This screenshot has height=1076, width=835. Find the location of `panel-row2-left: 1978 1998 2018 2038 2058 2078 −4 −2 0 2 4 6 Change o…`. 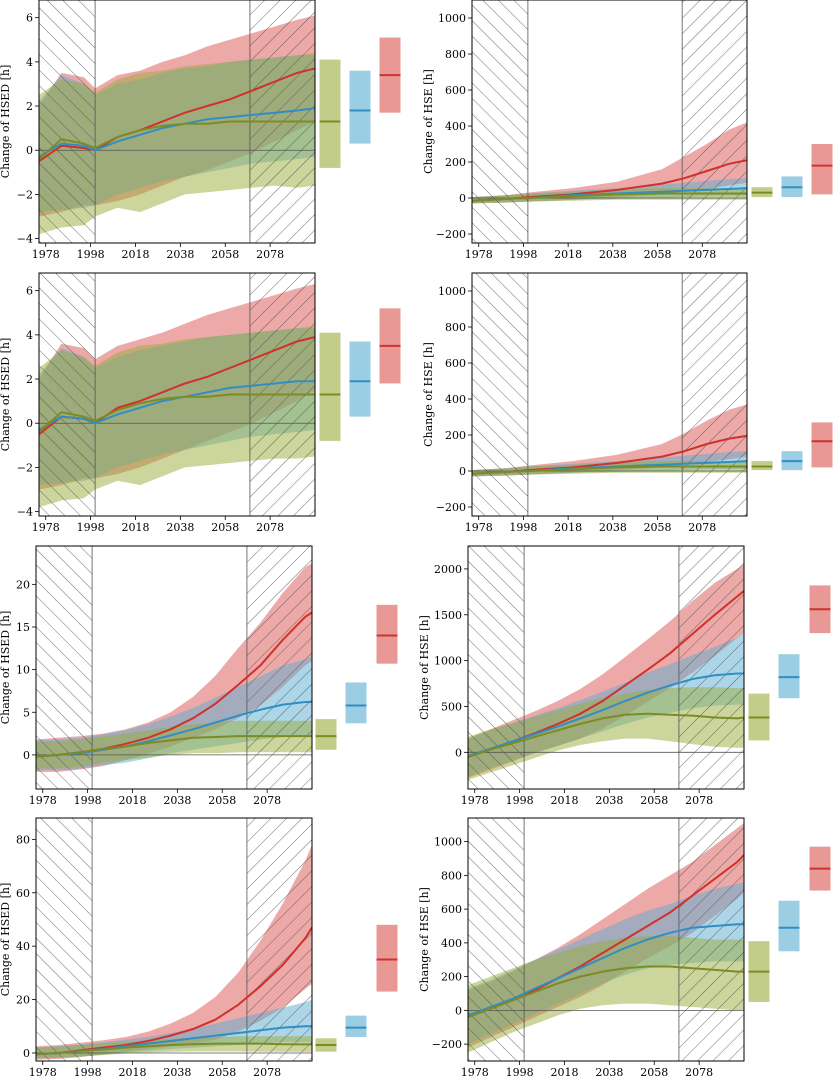

panel-row2-left: 1978 1998 2018 2038 2058 2078 −4 −2 0 2 4 6 Change o… is located at coordinates (200, 403).